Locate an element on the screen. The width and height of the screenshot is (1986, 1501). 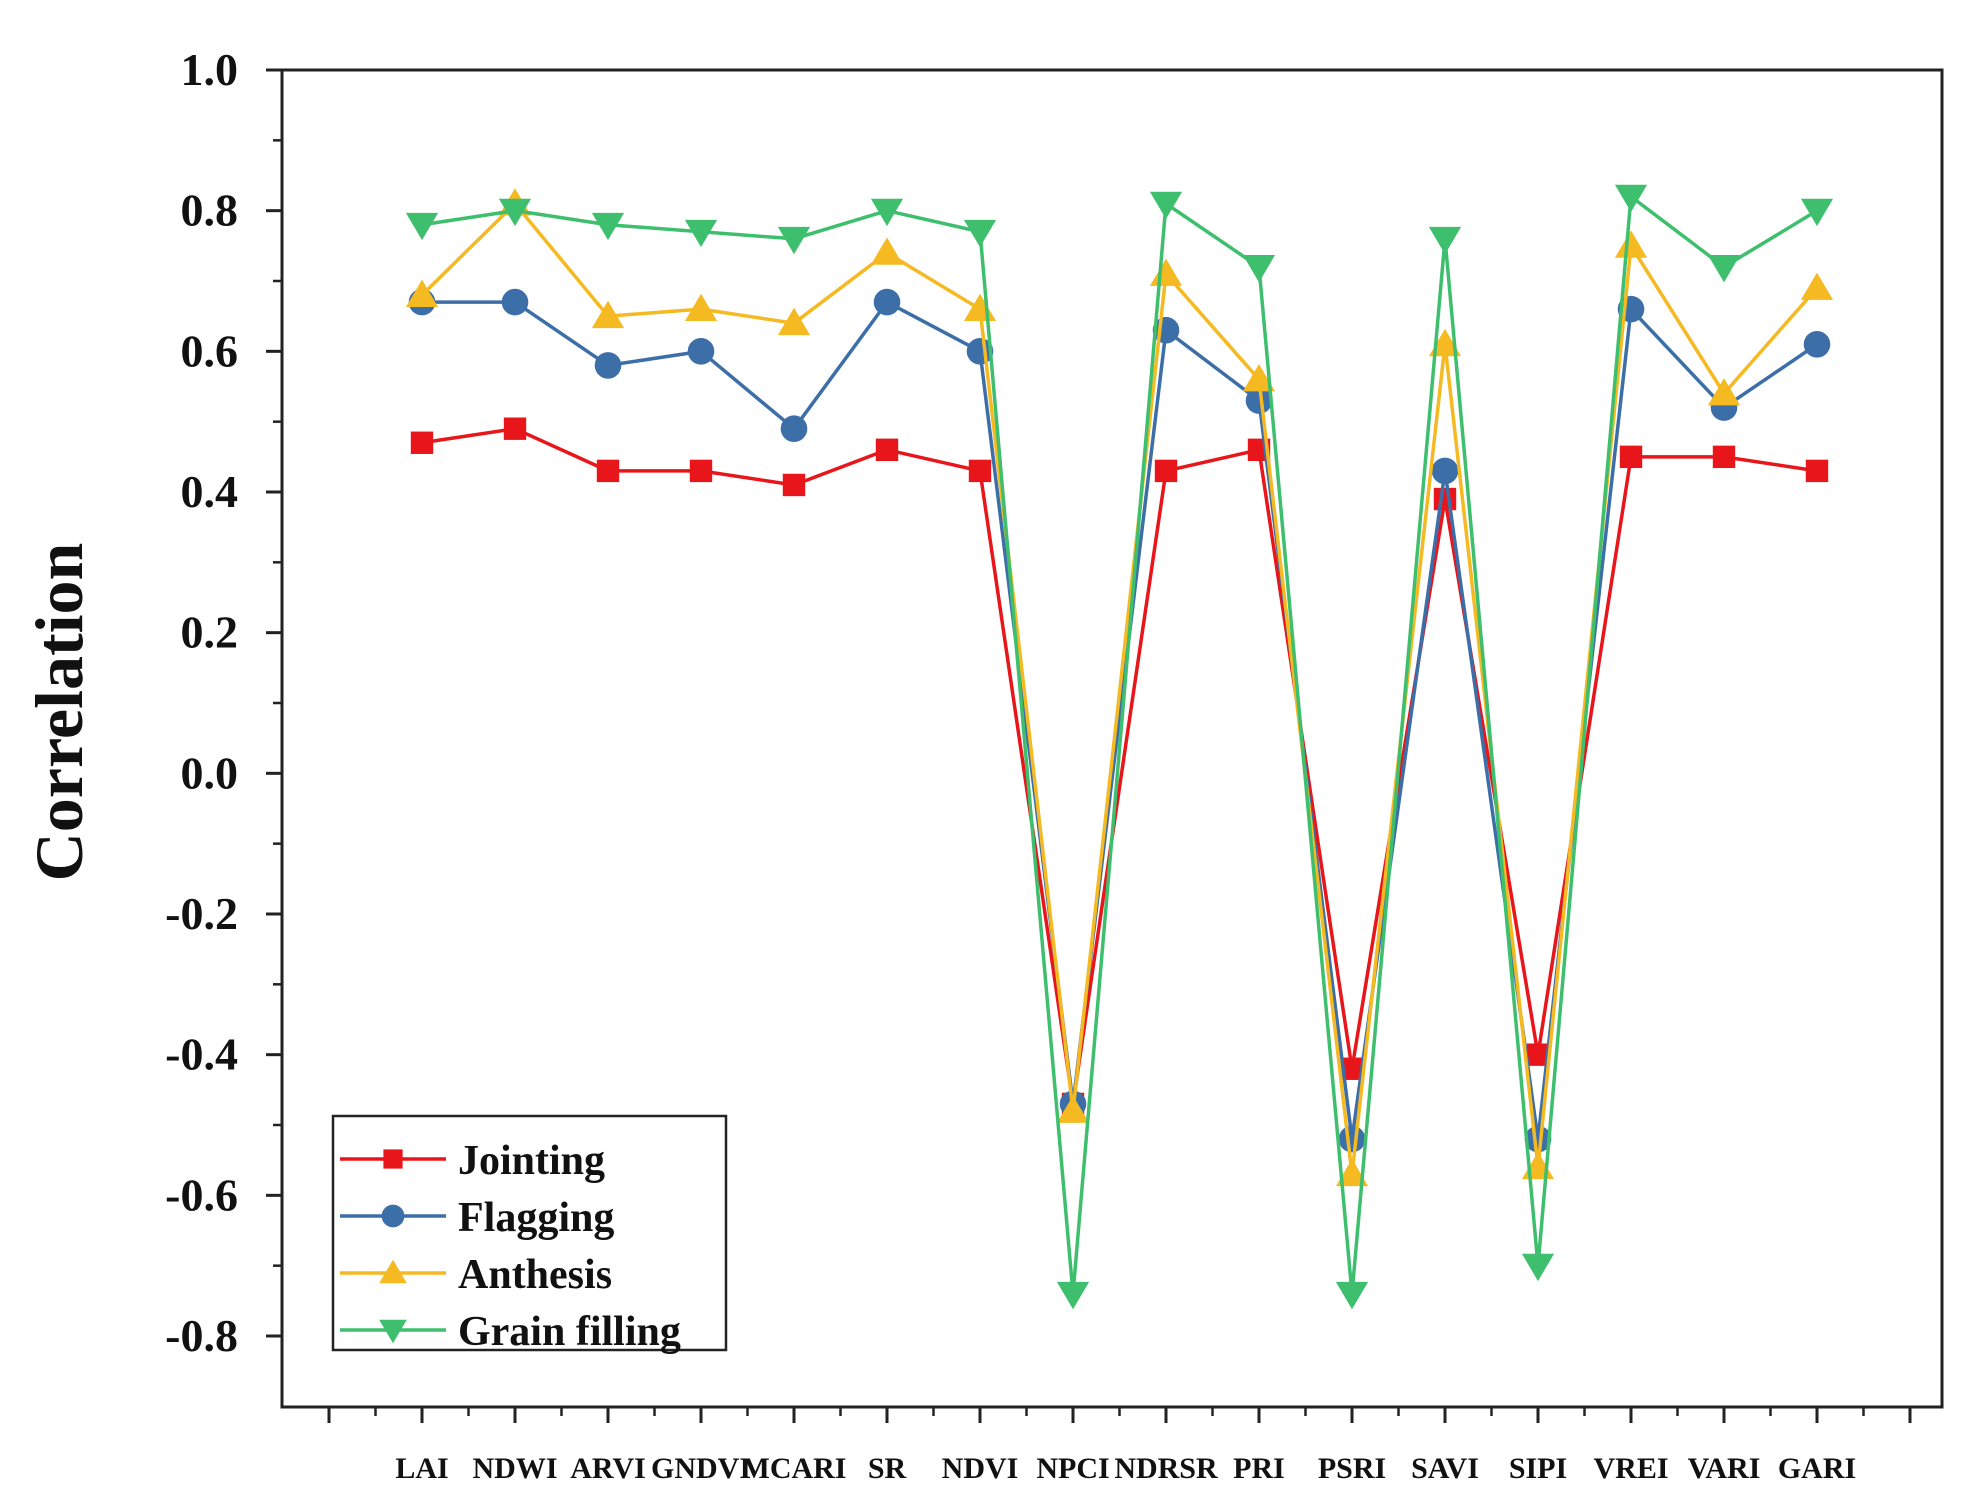
y-tick-label: 0.6 is located at coordinates (210, 350).